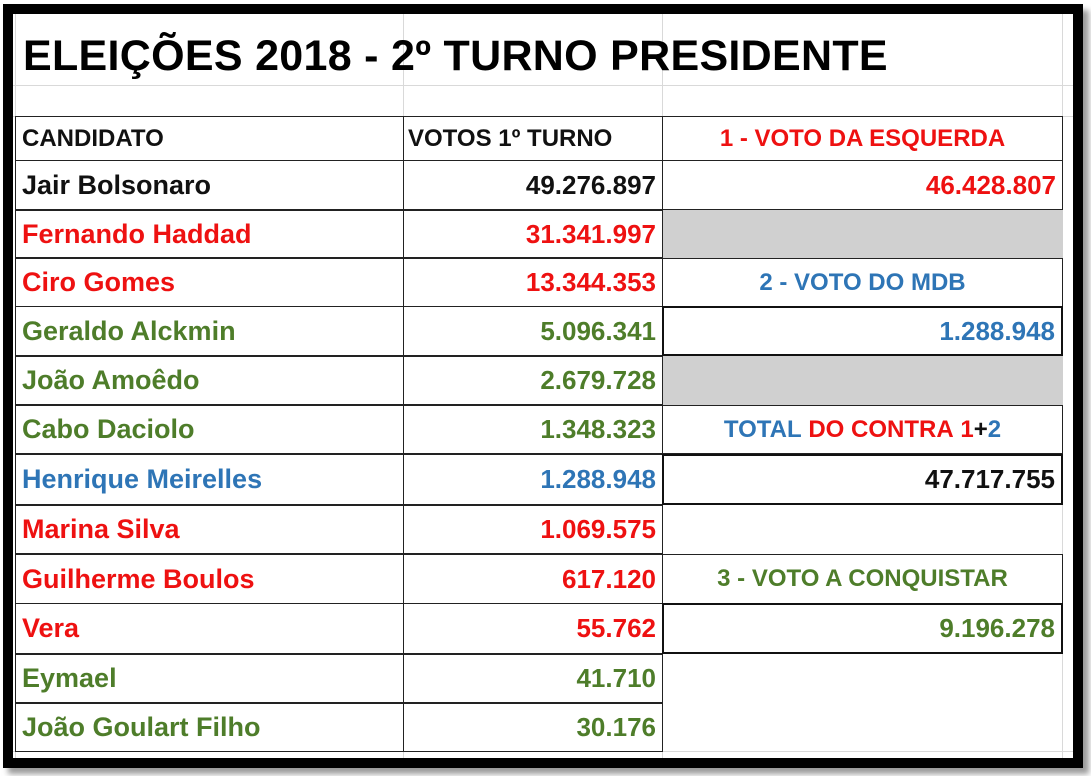 This screenshot has height=776, width=1091. What do you see at coordinates (209, 138) in the screenshot?
I see `header-candidate: CANDIDATO` at bounding box center [209, 138].